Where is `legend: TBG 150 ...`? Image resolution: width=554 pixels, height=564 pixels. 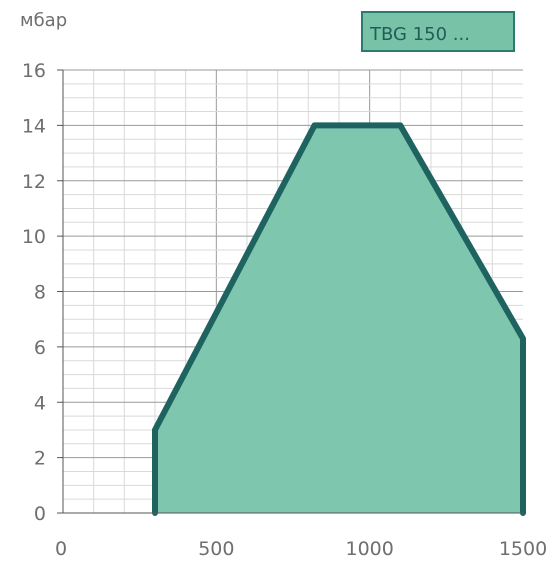 legend: TBG 150 ... is located at coordinates (438, 31).